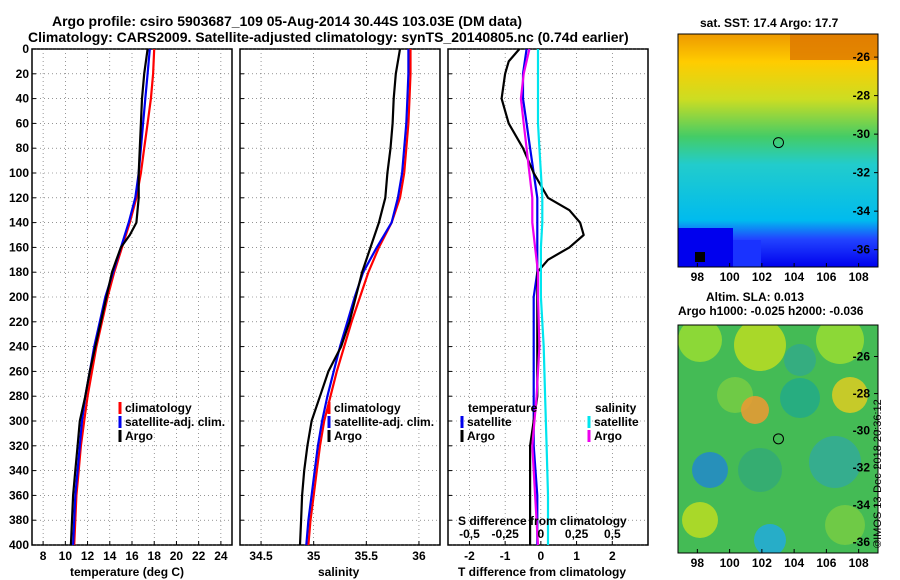  I want to click on x-tick-label: 36, so click(419, 556).